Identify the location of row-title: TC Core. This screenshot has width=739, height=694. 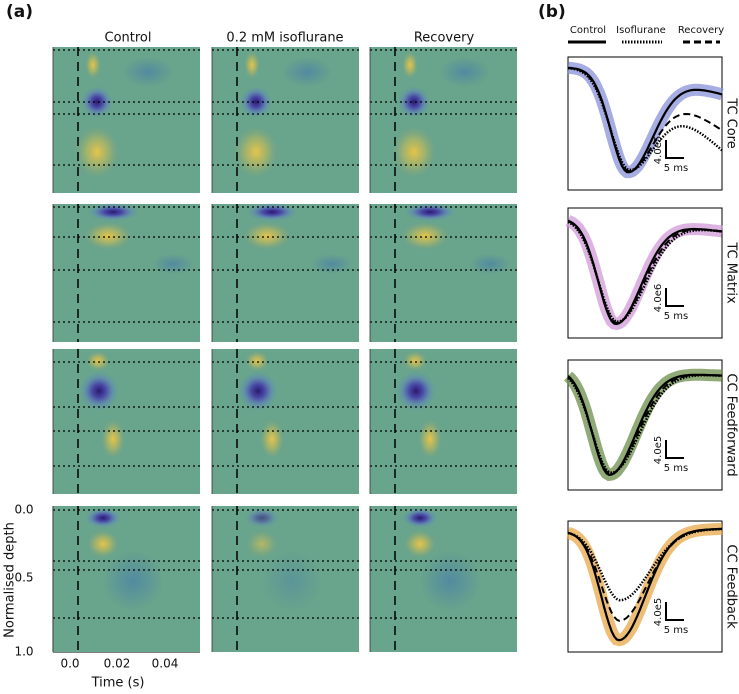
(731, 122).